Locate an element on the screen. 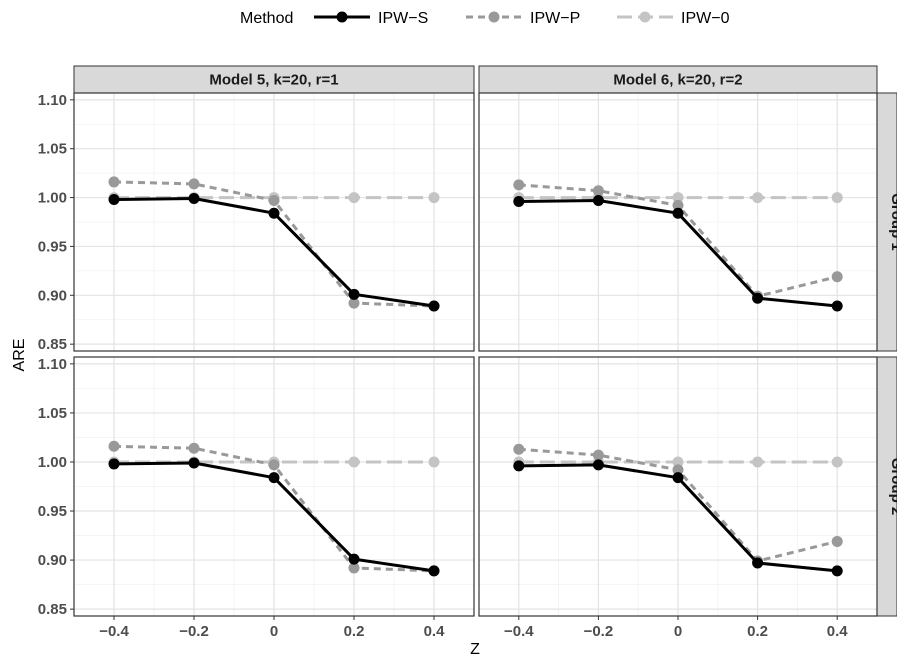 Image resolution: width=897 pixels, height=659 pixels. legend-entry-label: IPW−P is located at coordinates (555, 18).